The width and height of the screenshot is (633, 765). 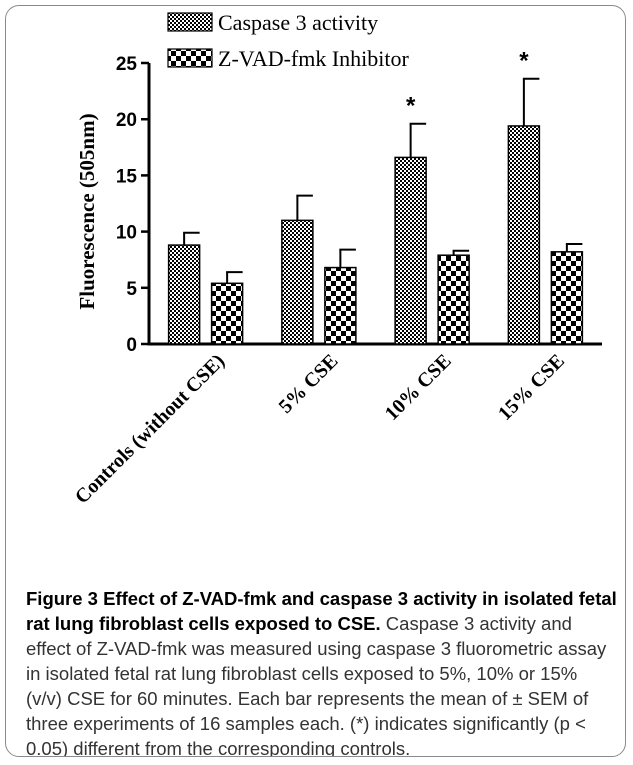 What do you see at coordinates (298, 22) in the screenshot?
I see `legend-label: Caspase 3 activity` at bounding box center [298, 22].